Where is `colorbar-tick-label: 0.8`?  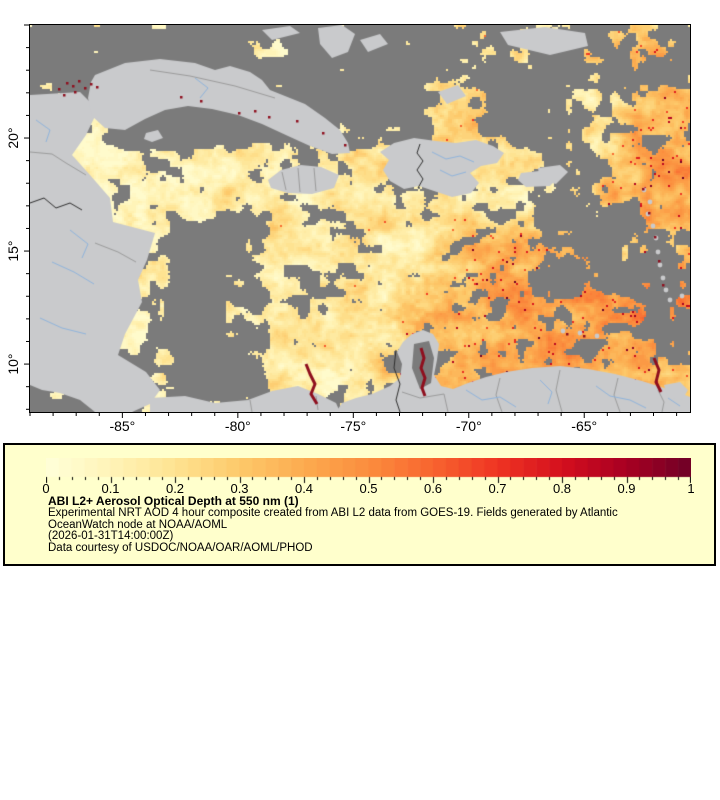
colorbar-tick-label: 0.8 is located at coordinates (562, 488).